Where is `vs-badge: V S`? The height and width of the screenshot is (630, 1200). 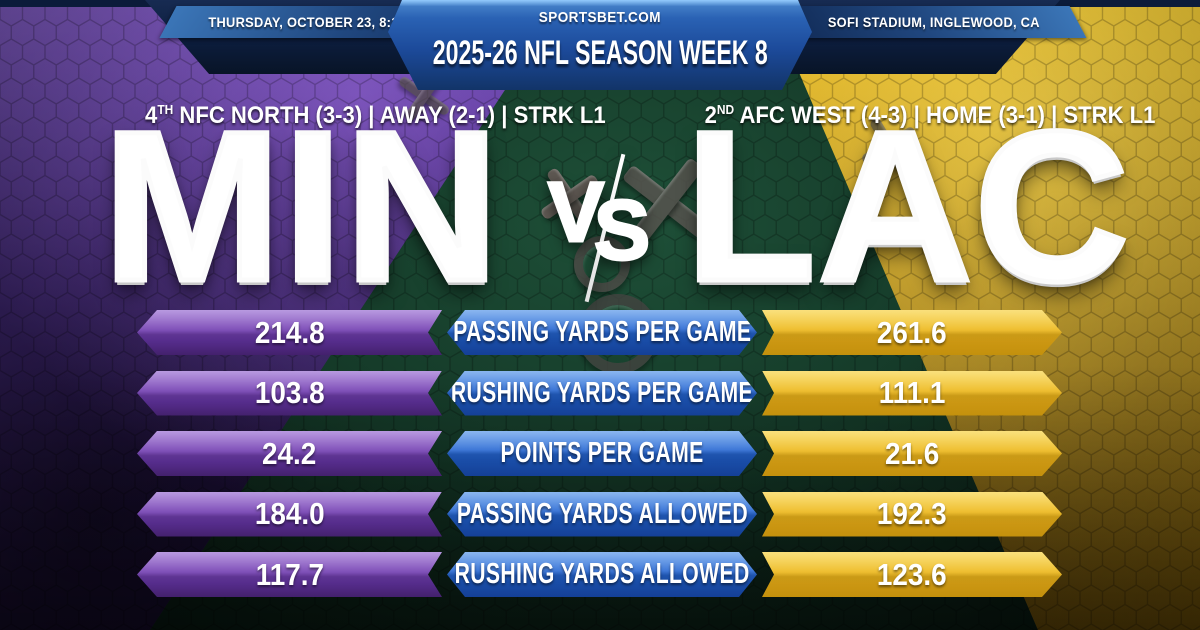
vs-badge: V S is located at coordinates (606, 233).